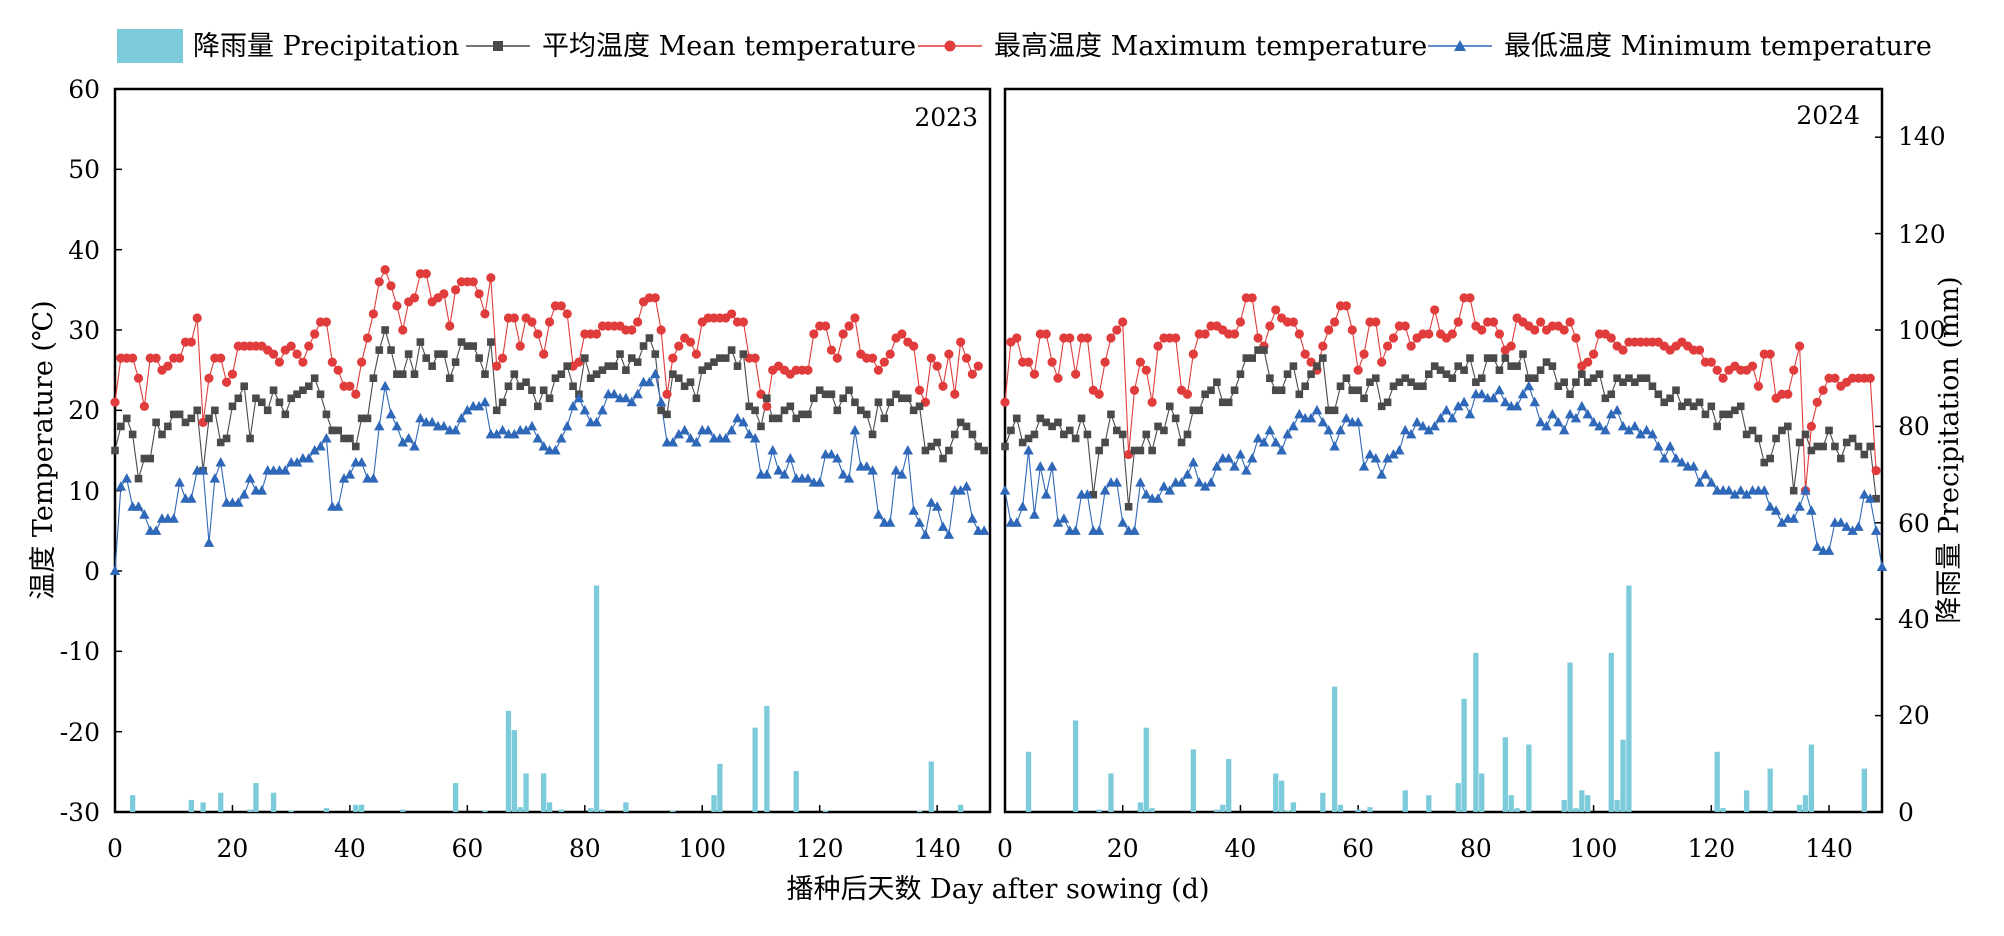 This screenshot has width=2004, height=936. I want to click on y-right-ticks: 140 120 100 80 60 40 20 0, so click(1922, 474).